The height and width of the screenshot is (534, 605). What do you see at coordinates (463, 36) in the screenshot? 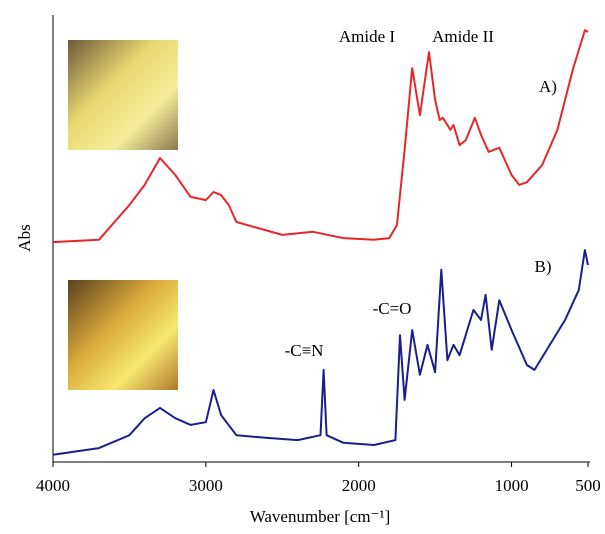
I see `annotation: Amide II` at bounding box center [463, 36].